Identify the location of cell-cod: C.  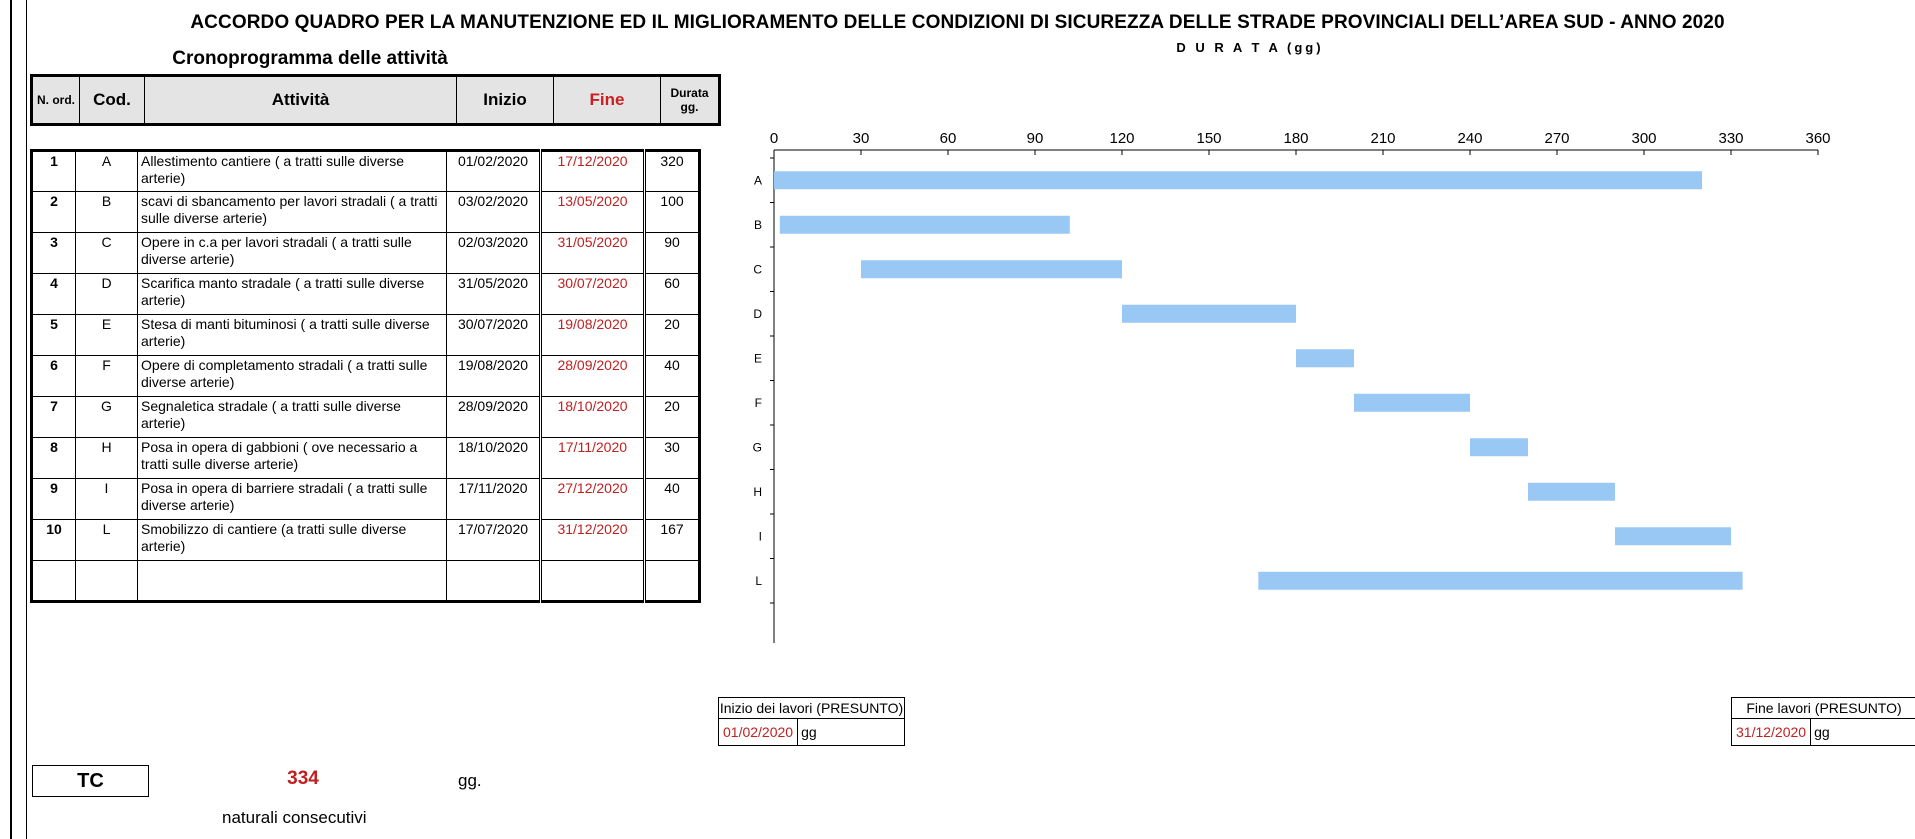
(106, 253).